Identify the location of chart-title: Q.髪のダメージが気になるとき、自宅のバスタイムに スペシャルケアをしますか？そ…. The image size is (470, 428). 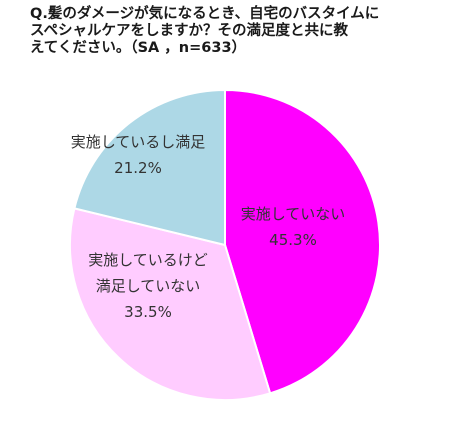
(205, 31).